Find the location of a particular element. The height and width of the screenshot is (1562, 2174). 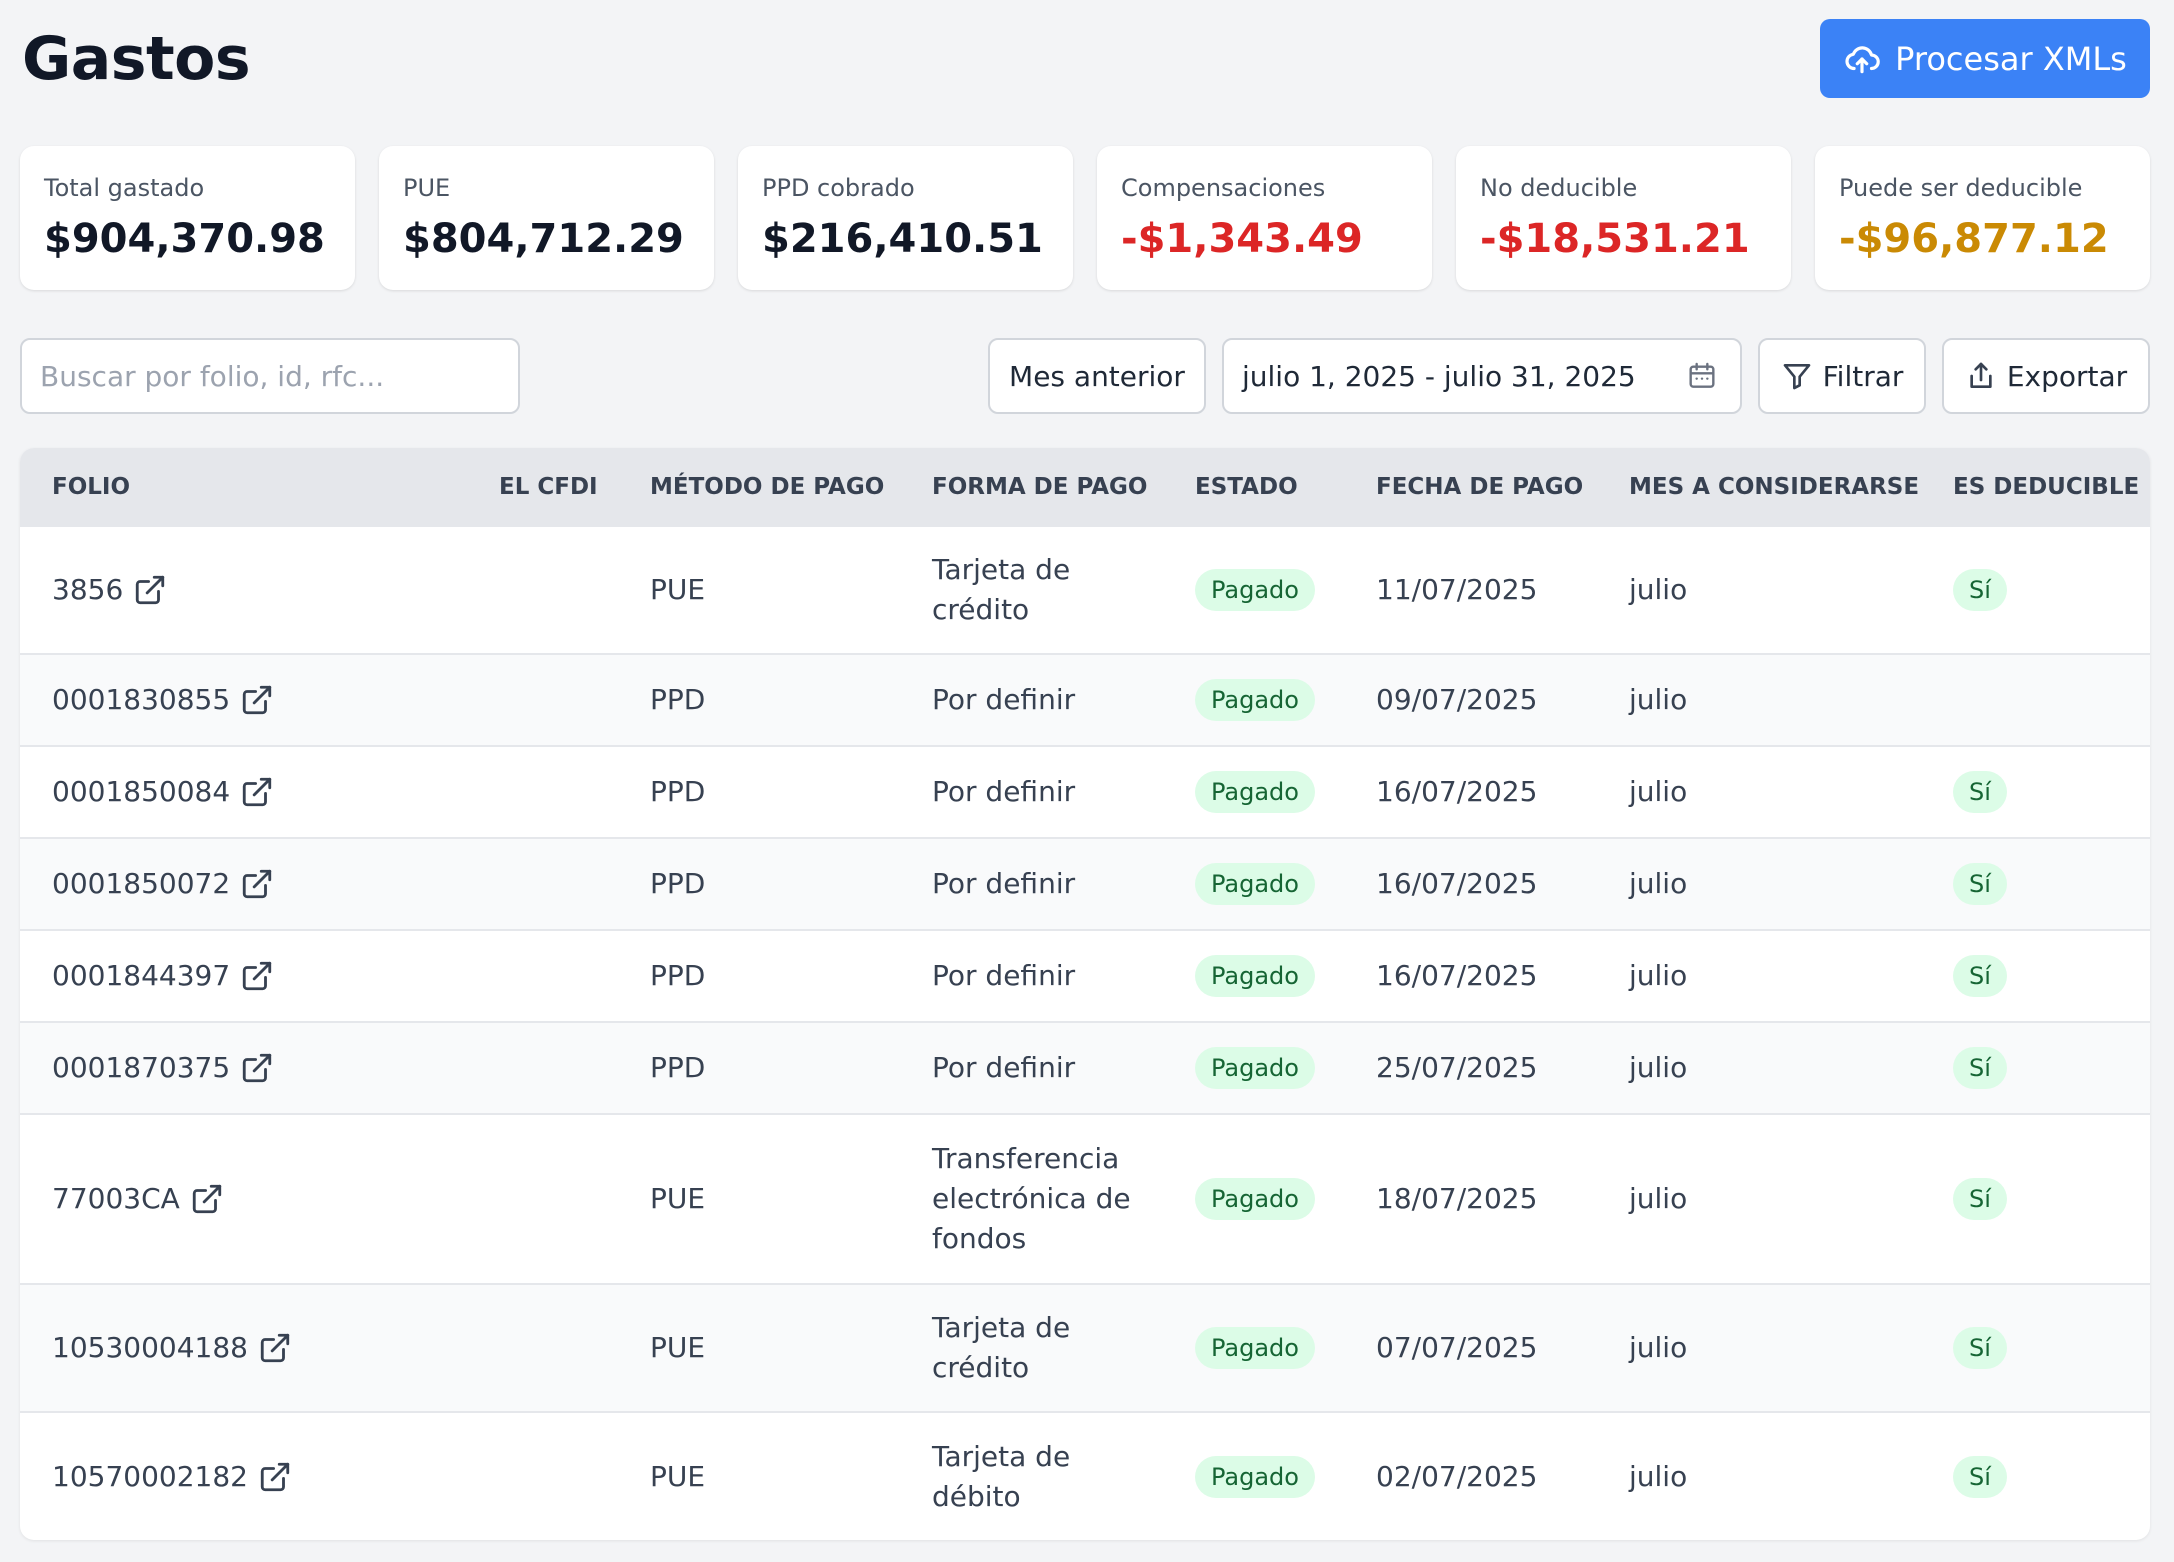

folio-link: 0001850072 is located at coordinates (163, 884).